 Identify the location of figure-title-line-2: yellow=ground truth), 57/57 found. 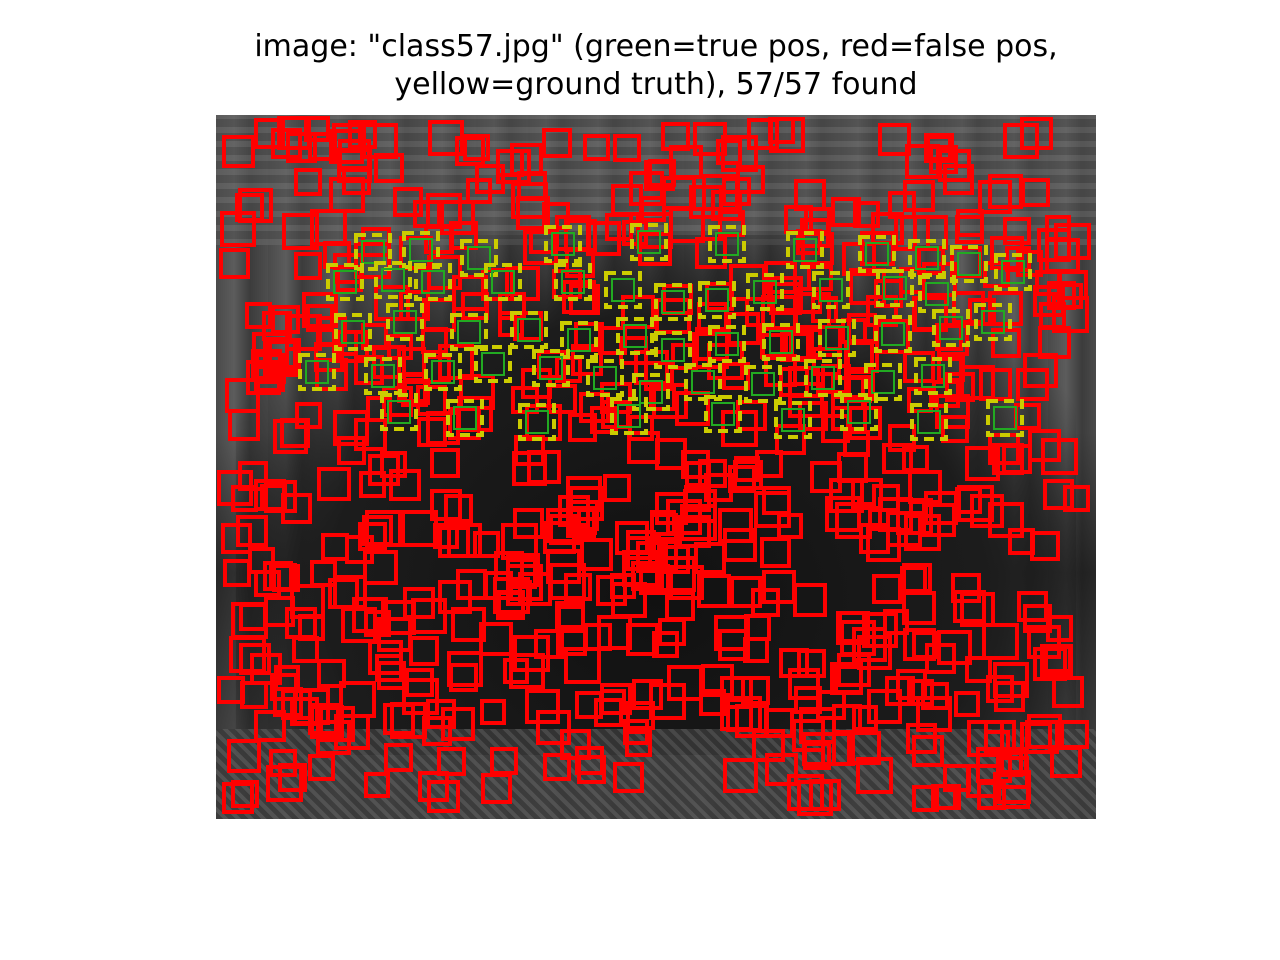
(656, 84).